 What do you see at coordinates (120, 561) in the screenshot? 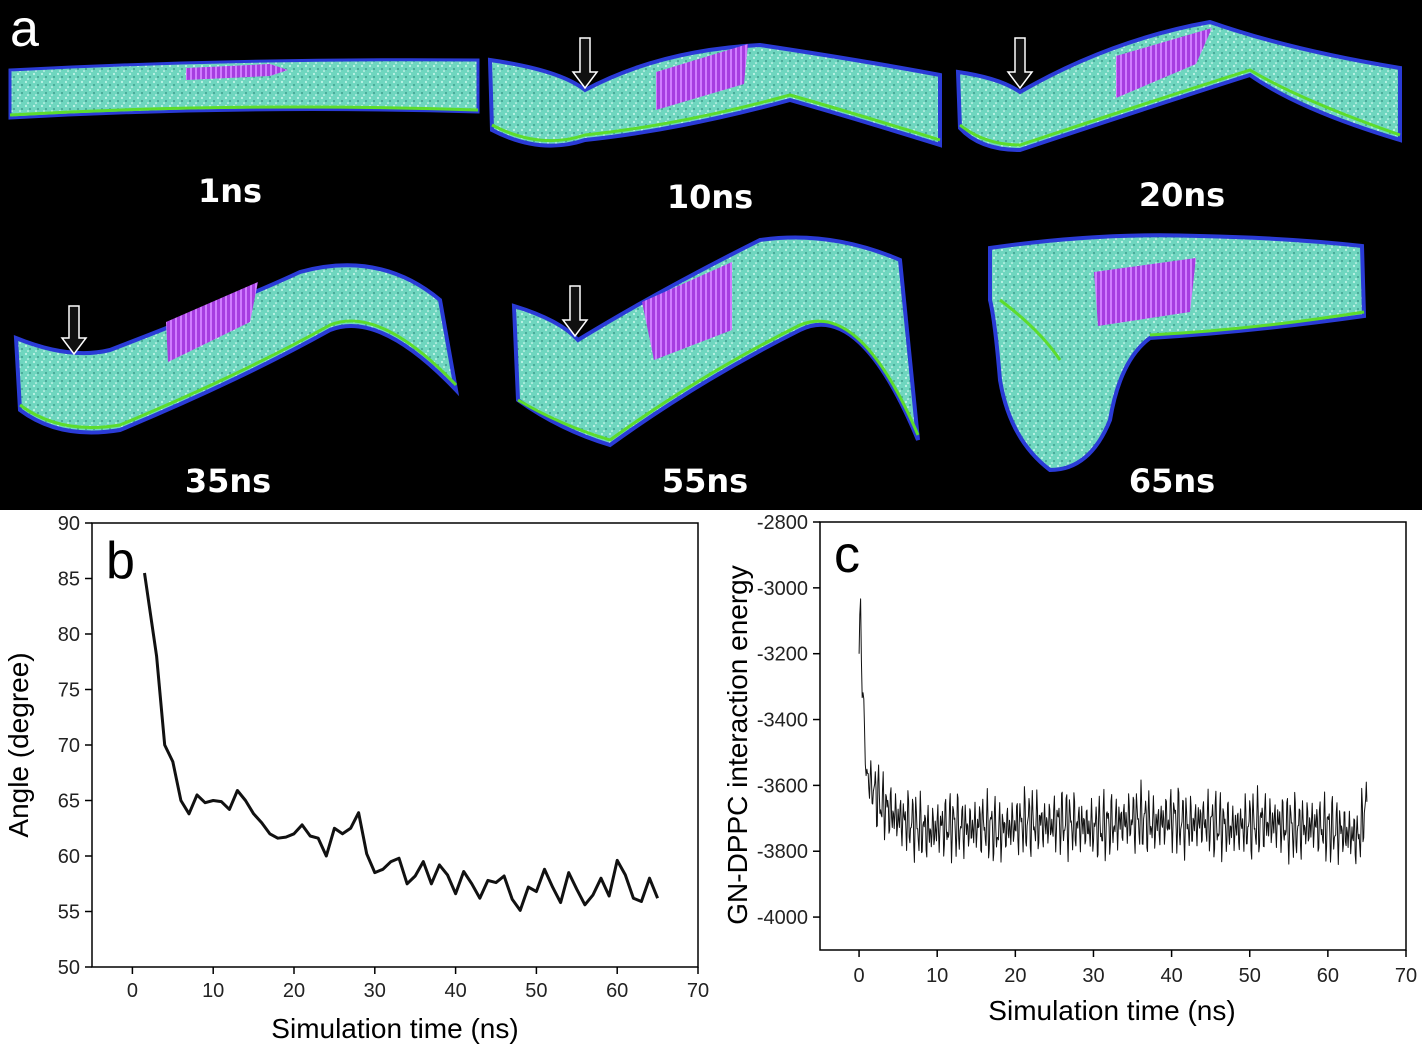
I see `panel-b-letter: b` at bounding box center [120, 561].